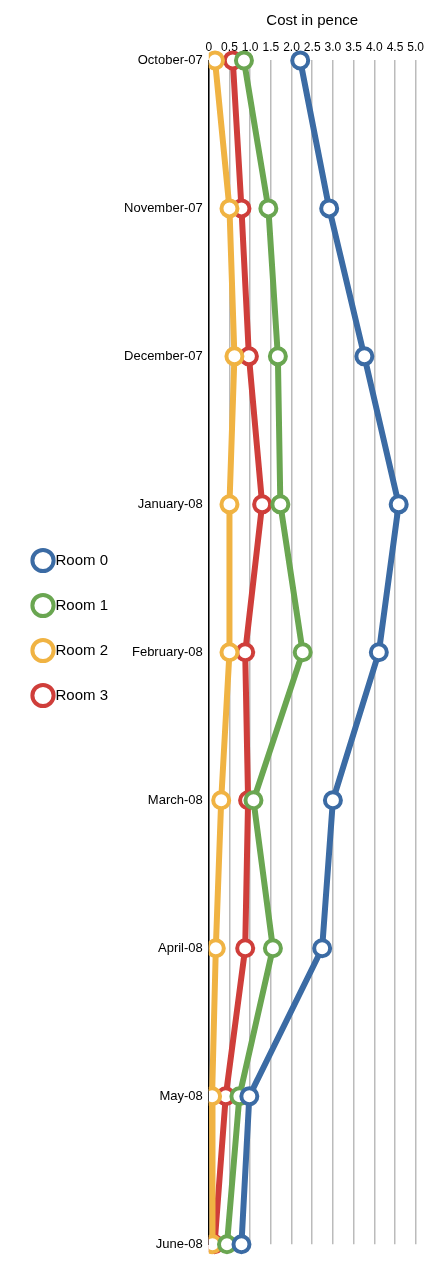 The height and width of the screenshot is (1268, 438). Describe the element at coordinates (354, 46) in the screenshot. I see `x-tick-label: 3.5` at that location.